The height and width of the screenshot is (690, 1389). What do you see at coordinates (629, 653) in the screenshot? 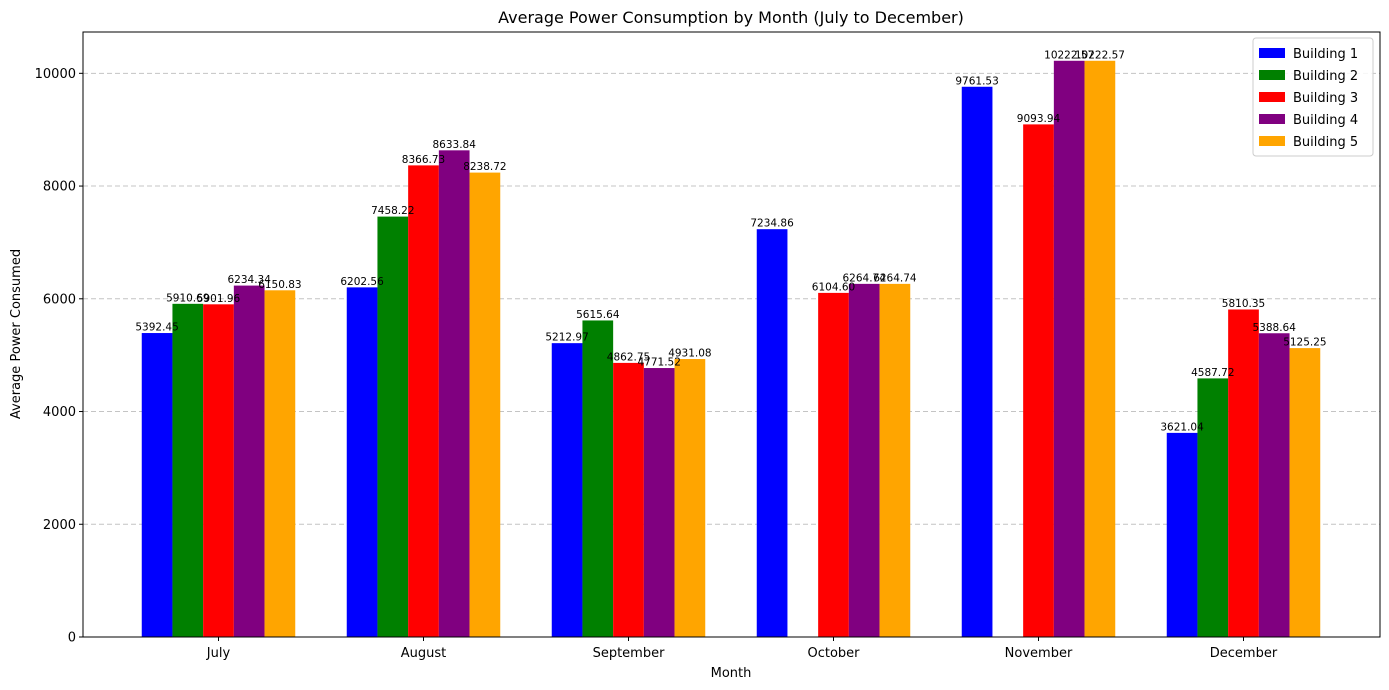
I see `x-tick-label: September` at bounding box center [629, 653].